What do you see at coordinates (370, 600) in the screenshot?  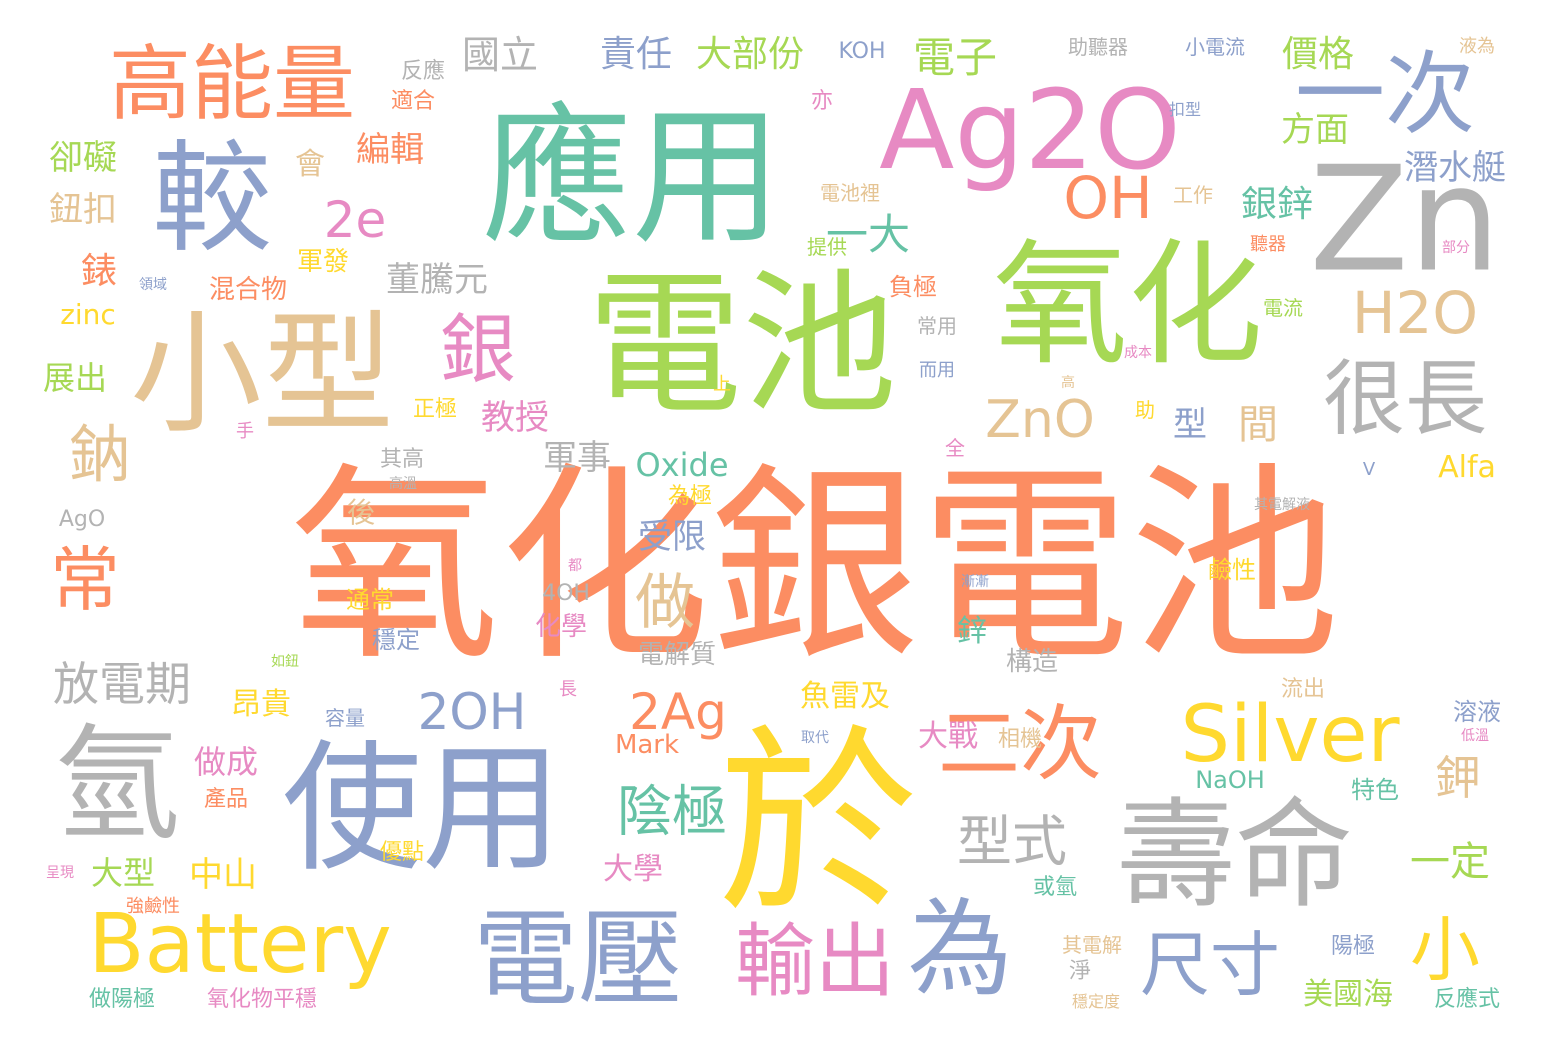 I see `cloud-word: 通常` at bounding box center [370, 600].